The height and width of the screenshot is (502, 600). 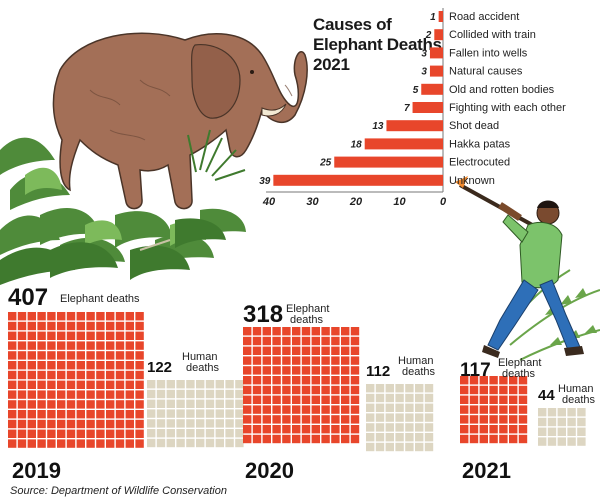 What do you see at coordinates (263, 314) in the screenshot?
I see `elephant-deaths-number: 318` at bounding box center [263, 314].